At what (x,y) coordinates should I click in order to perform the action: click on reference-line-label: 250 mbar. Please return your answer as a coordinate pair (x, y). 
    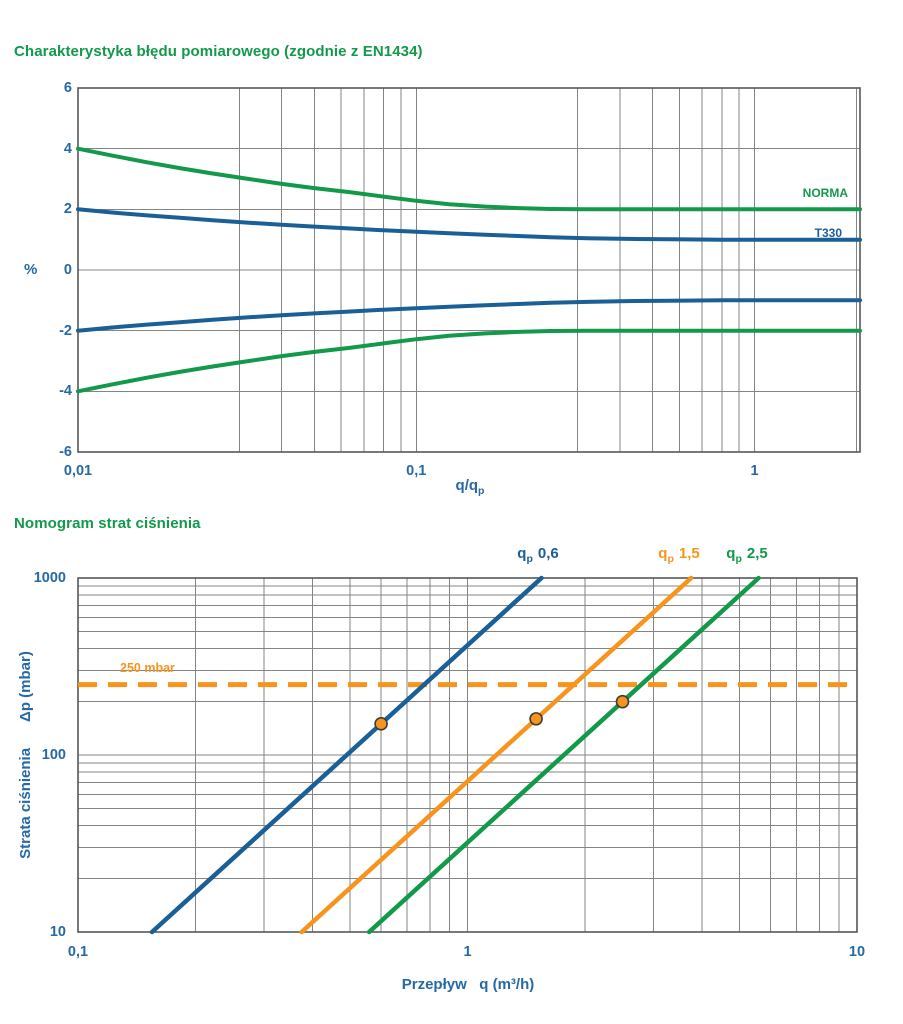
    Looking at the image, I should click on (147, 668).